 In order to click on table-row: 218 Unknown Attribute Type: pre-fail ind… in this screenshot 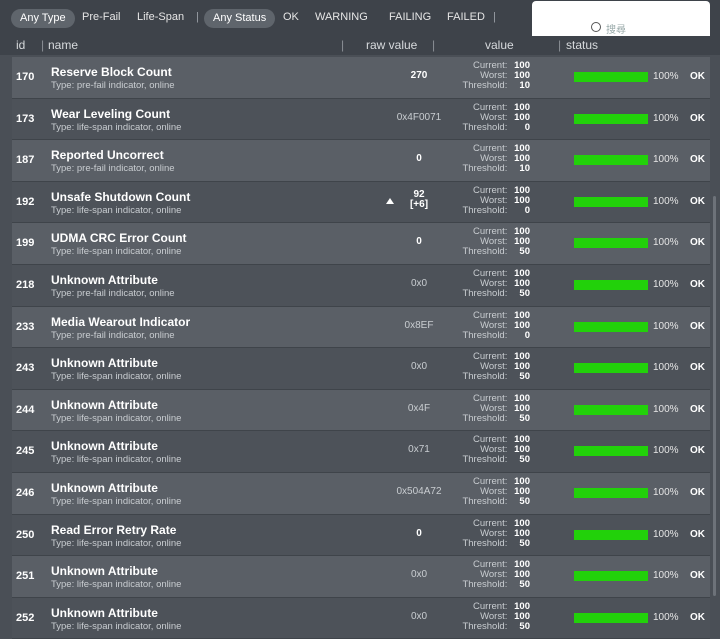, I will do `click(361, 285)`.